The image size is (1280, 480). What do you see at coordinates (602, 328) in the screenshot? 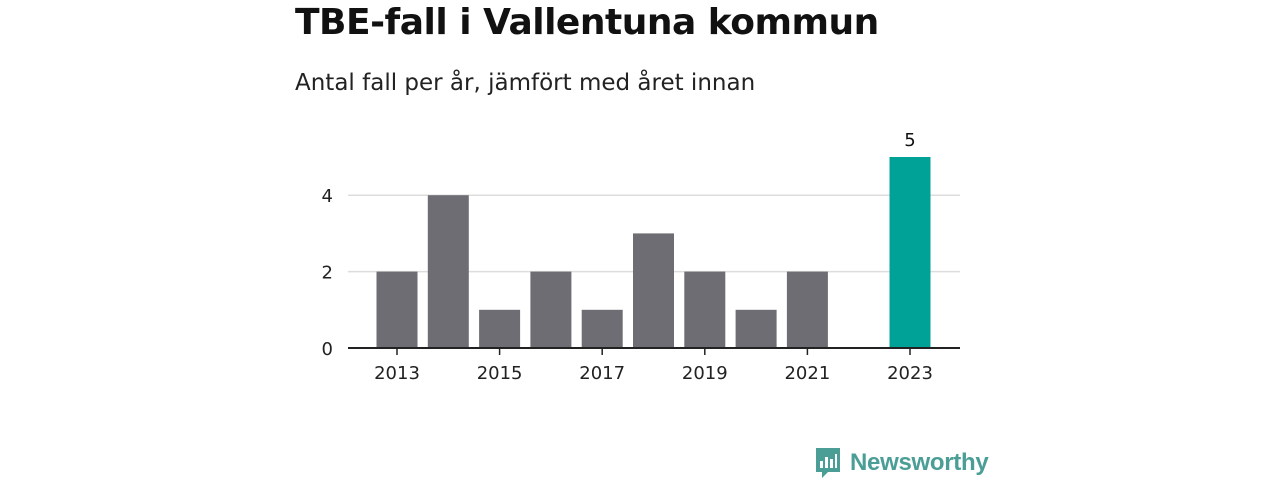
I see `bar-2017` at bounding box center [602, 328].